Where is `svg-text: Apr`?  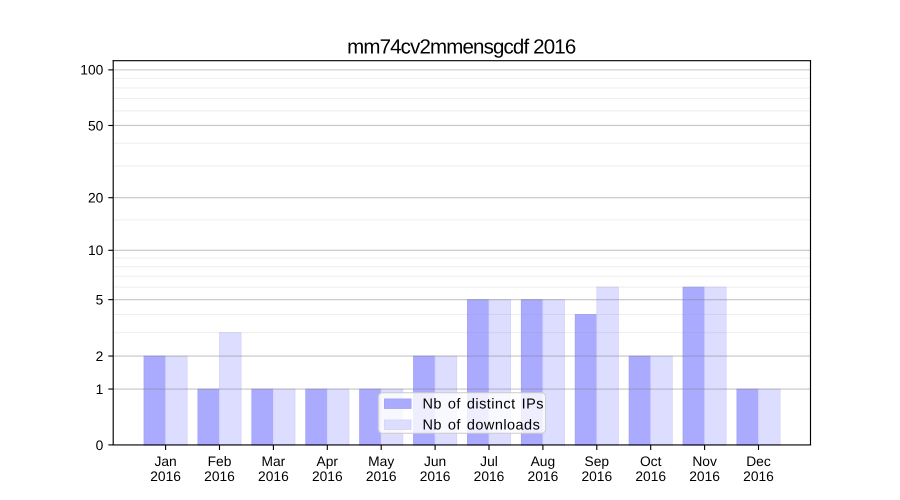 svg-text: Apr is located at coordinates (328, 461).